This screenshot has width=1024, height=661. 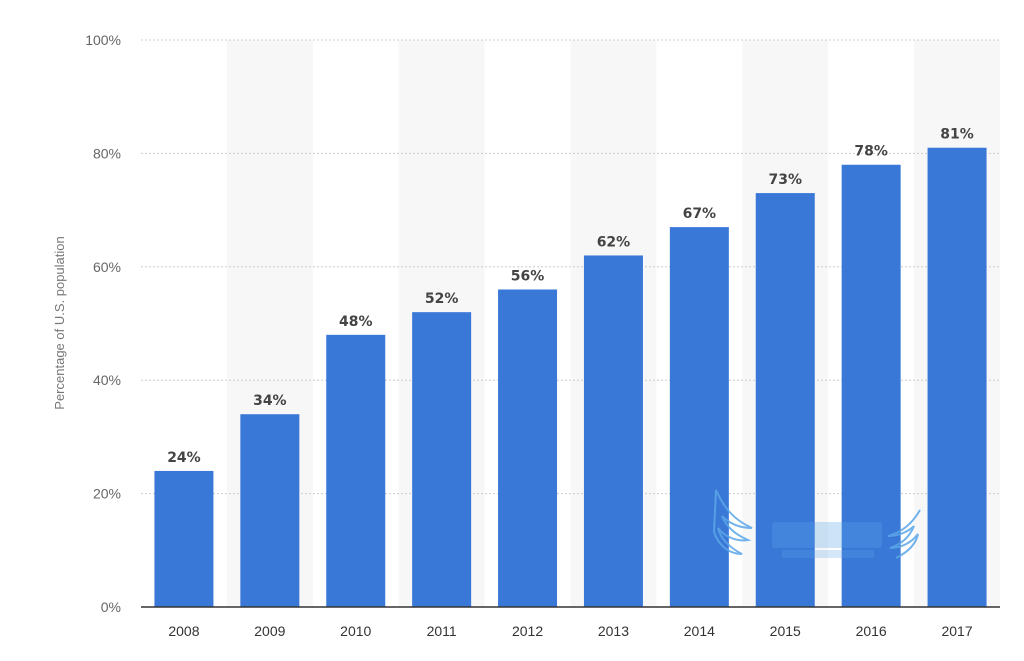 What do you see at coordinates (614, 242) in the screenshot?
I see `data-label-2013: 62%` at bounding box center [614, 242].